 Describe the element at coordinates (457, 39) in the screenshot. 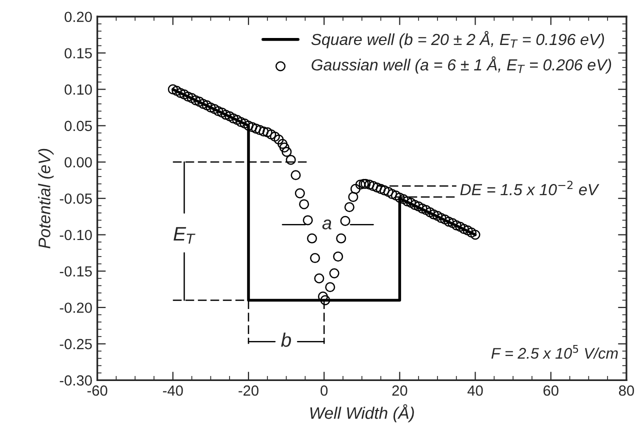

I see `legend-label: Square well (b = 20 ± 2 Å, E$_{T}$ = 0.196 eV)` at that location.